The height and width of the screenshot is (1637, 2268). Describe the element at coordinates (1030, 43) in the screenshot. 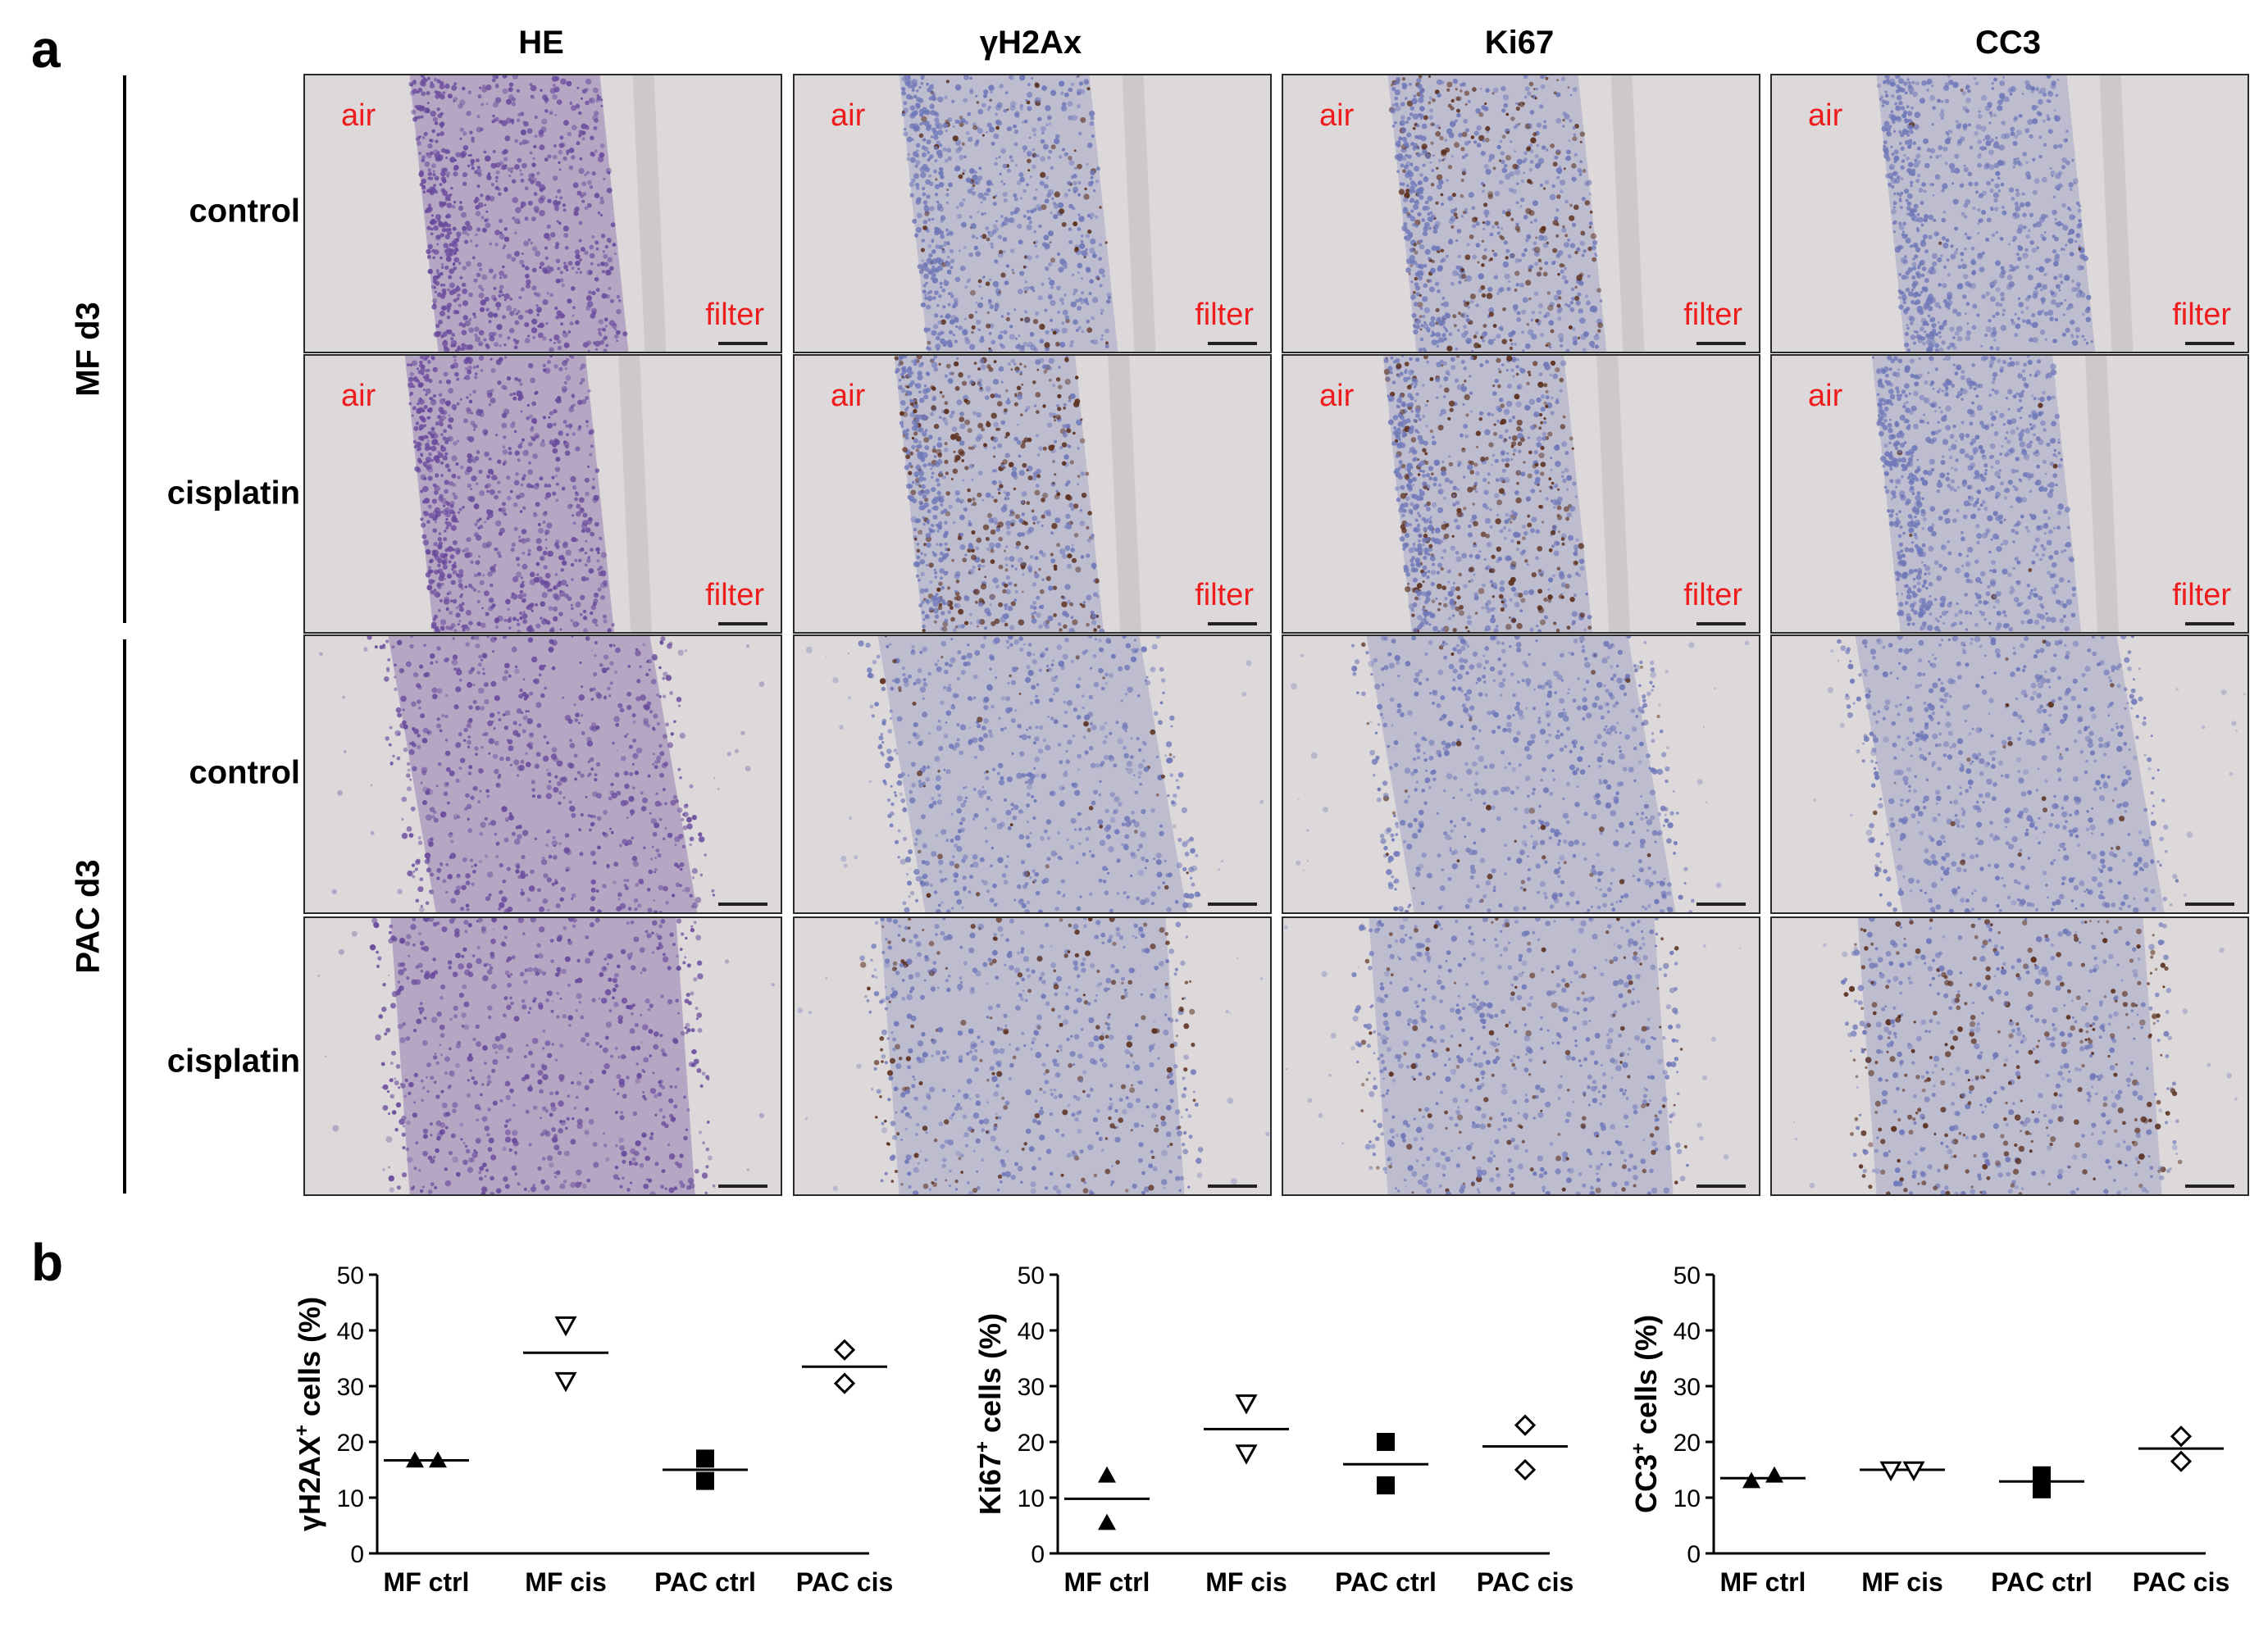

I see `column-header-gh2ax: γH2Ax` at that location.